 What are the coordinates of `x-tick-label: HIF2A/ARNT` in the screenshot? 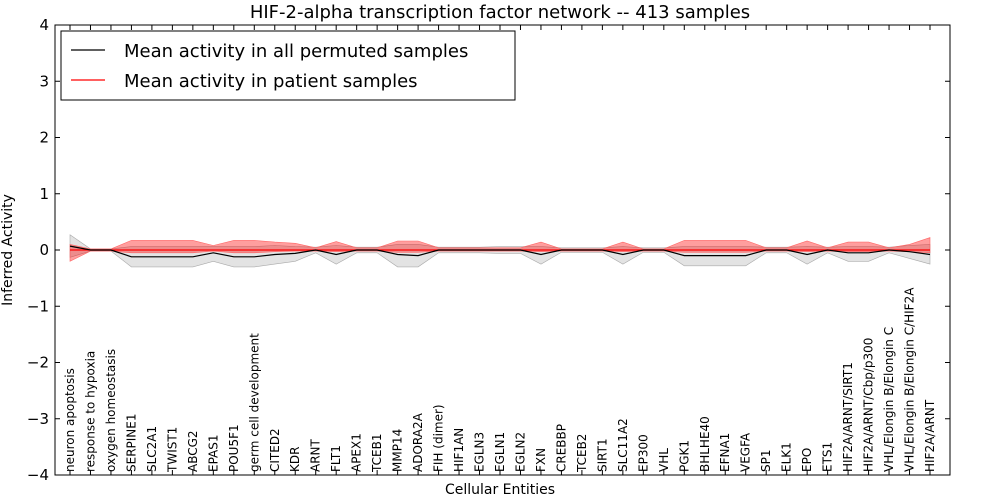 It's located at (930, 435).